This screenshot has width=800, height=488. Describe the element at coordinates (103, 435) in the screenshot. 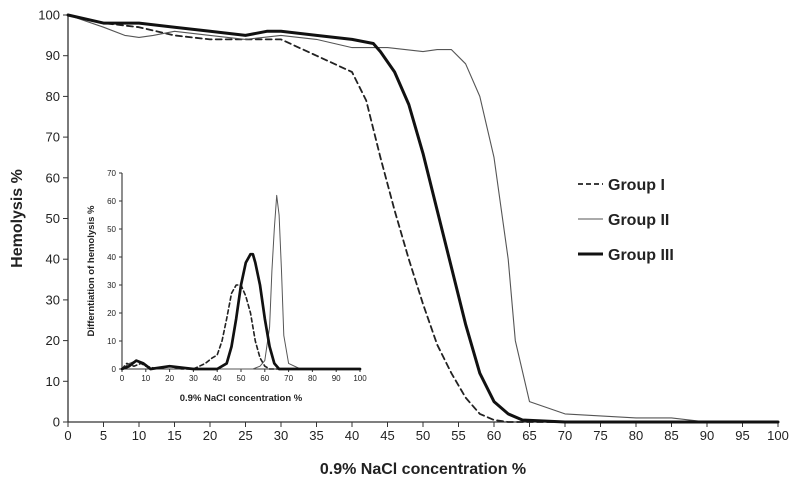

I see `x-tick-label: 5` at that location.